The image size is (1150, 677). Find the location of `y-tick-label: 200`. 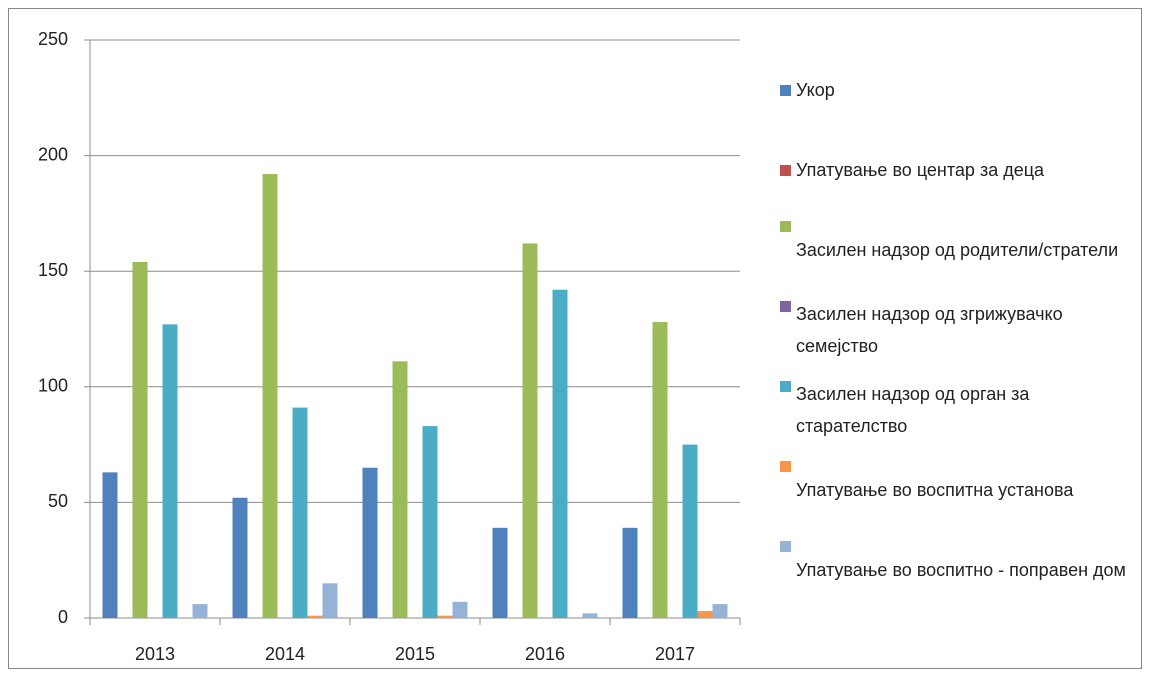

y-tick-label: 200 is located at coordinates (53, 154).